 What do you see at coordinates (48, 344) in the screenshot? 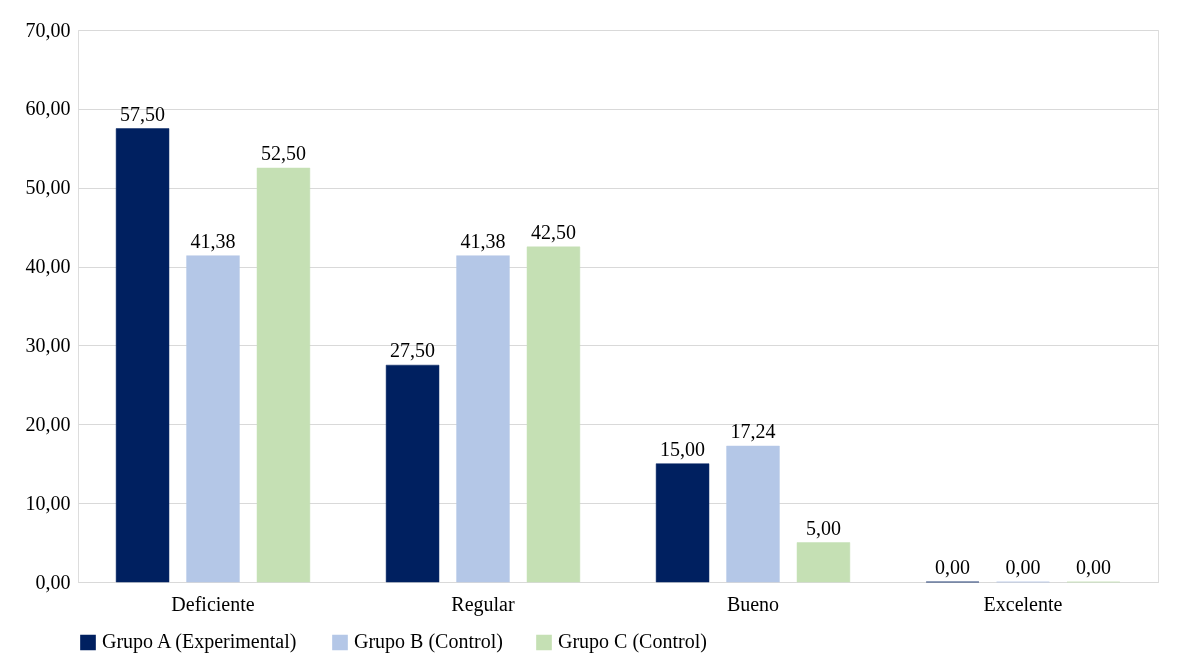
I see `y-tick-label: 30,00` at bounding box center [48, 344].